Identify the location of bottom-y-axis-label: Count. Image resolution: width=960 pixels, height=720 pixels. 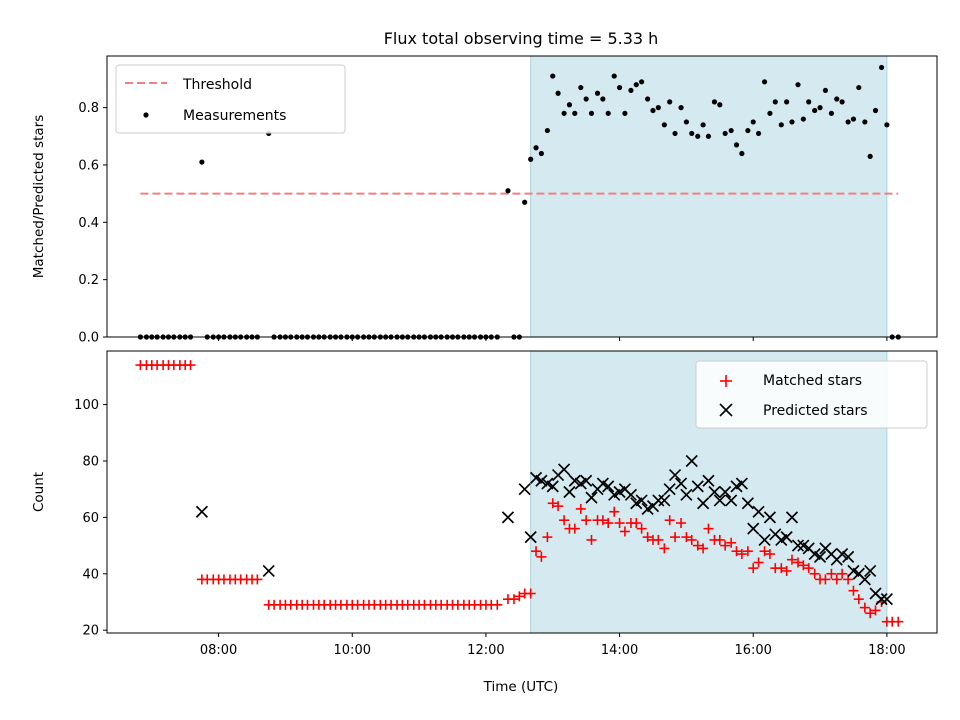
(39, 492).